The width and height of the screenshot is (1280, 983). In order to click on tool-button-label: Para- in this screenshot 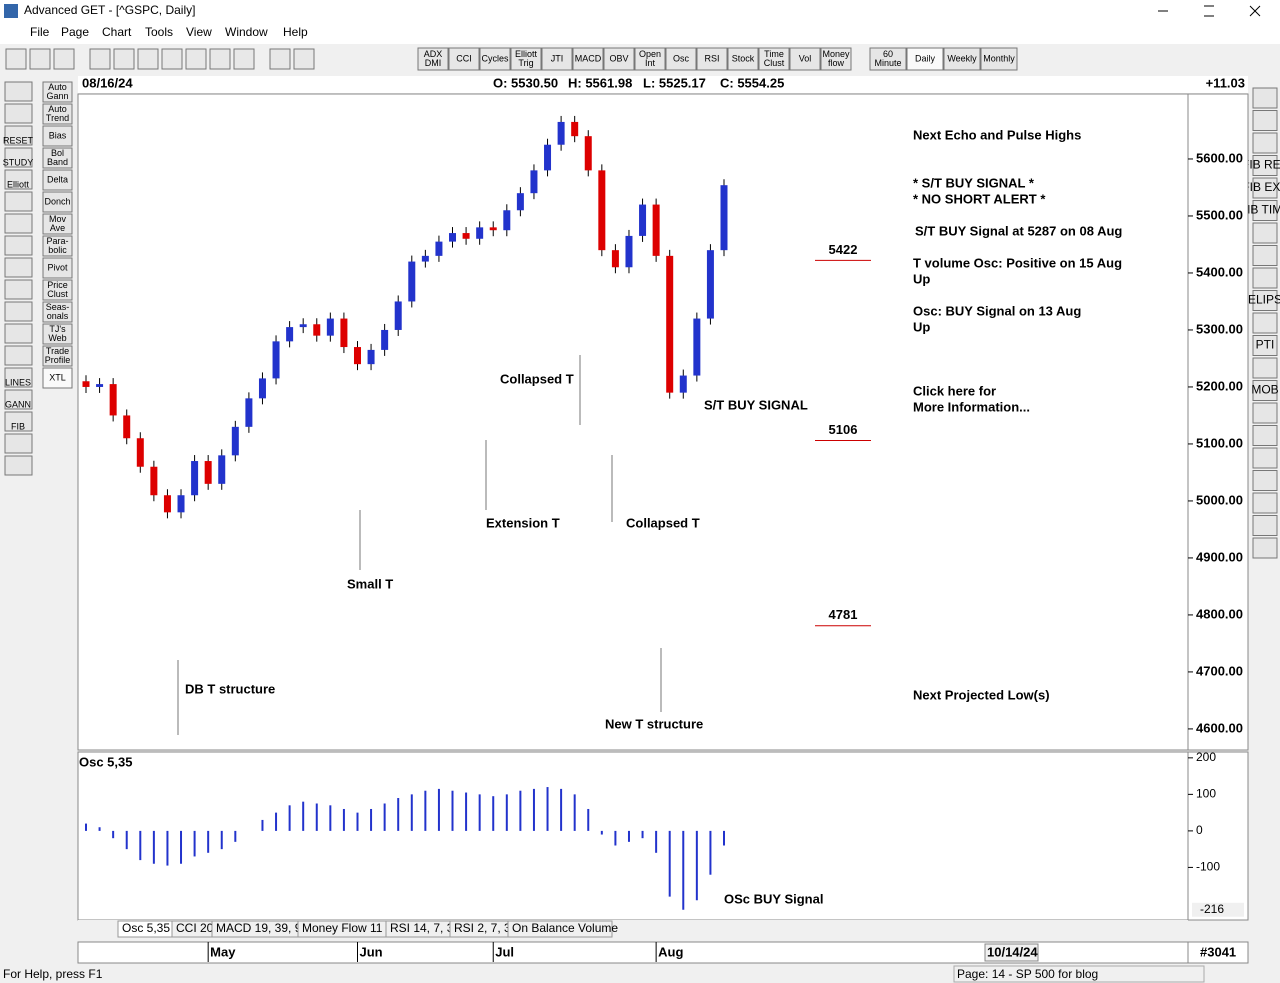, I will do `click(57, 241)`.